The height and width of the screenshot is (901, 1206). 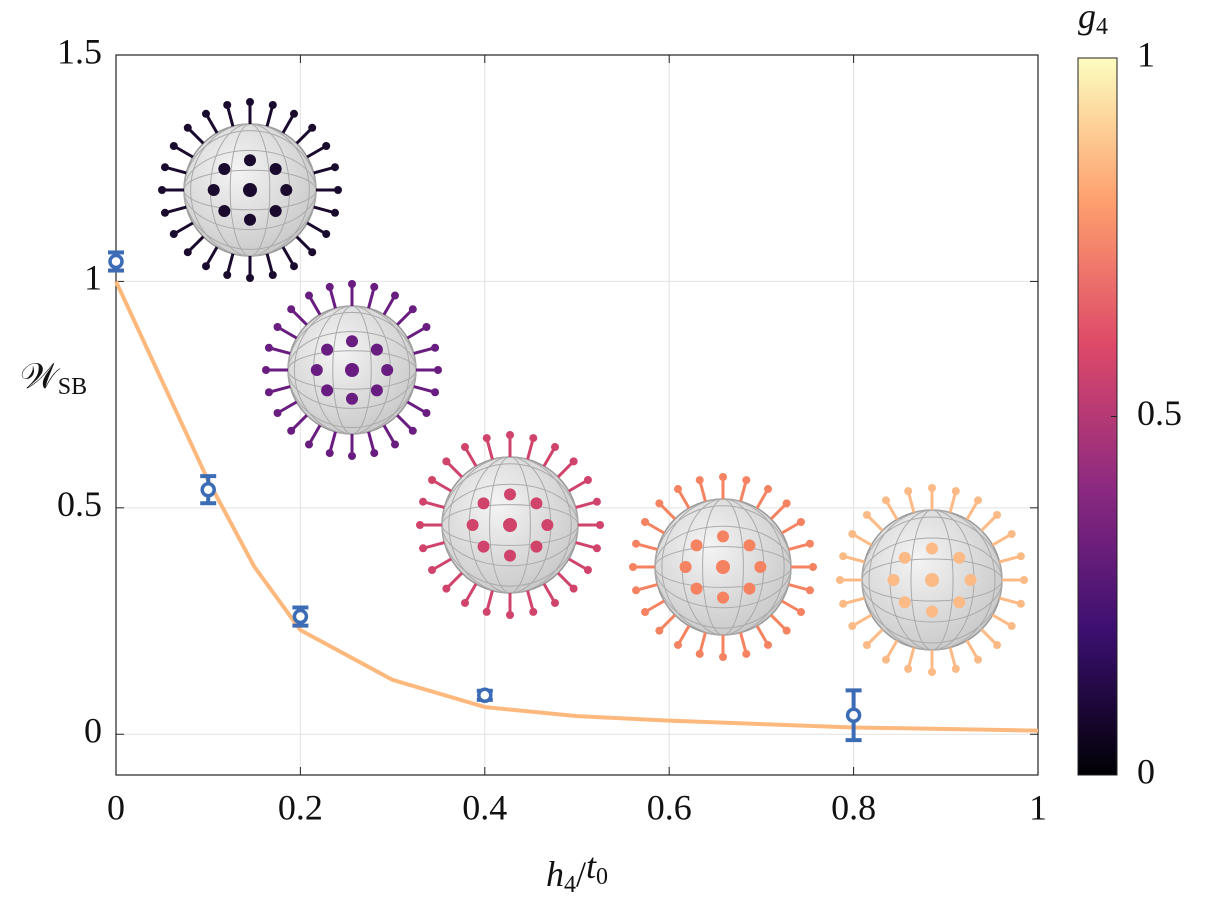 What do you see at coordinates (669, 807) in the screenshot?
I see `x-tick-label: 0.6` at bounding box center [669, 807].